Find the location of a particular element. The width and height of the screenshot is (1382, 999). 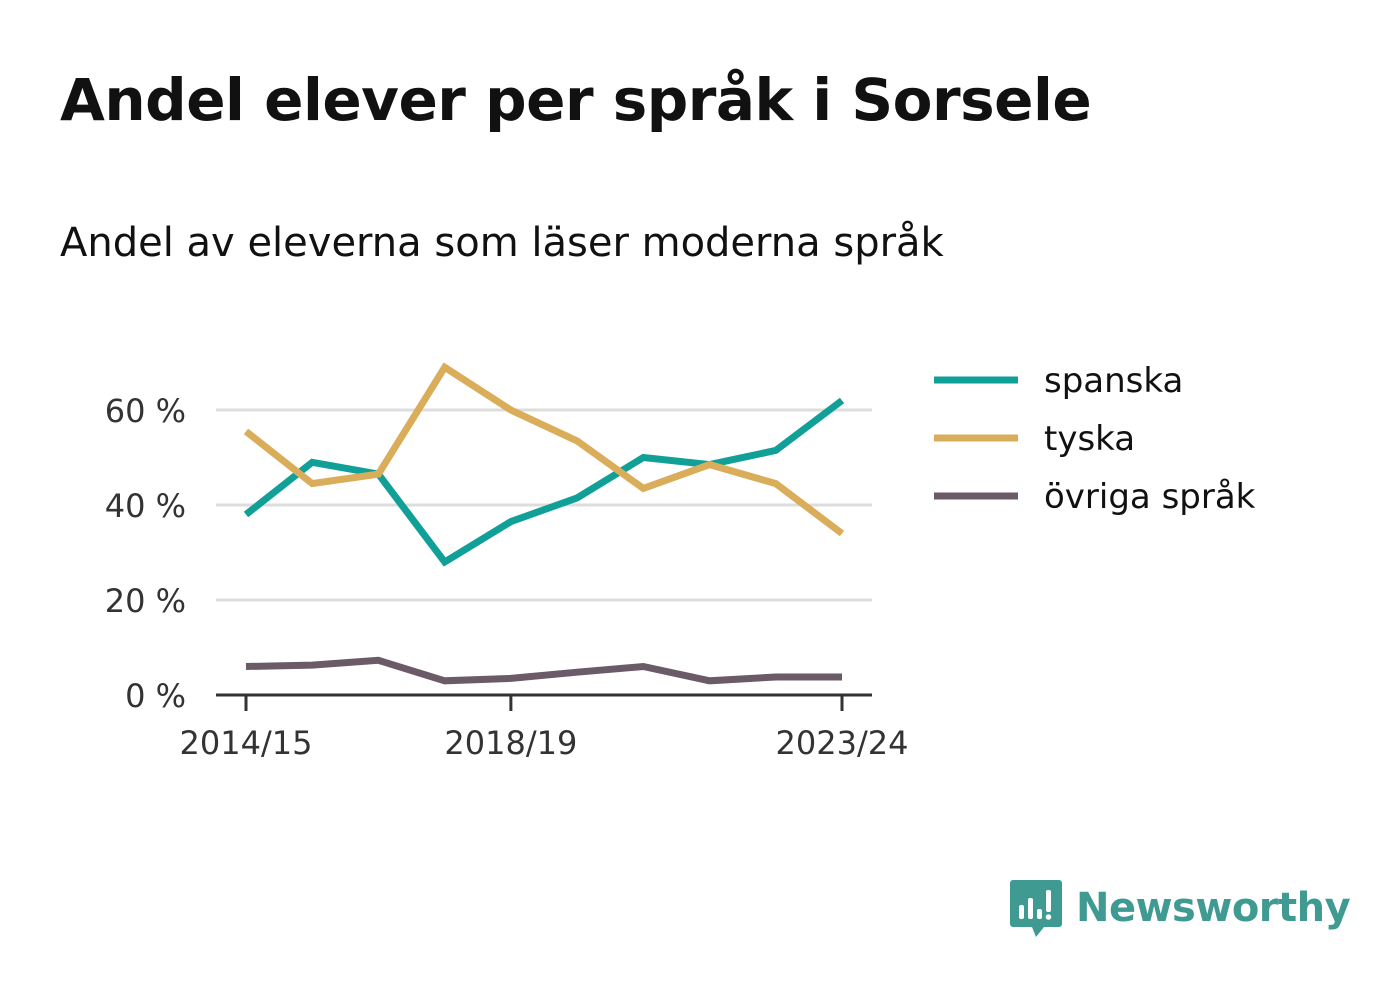

series-line-tyska is located at coordinates (544, 449).